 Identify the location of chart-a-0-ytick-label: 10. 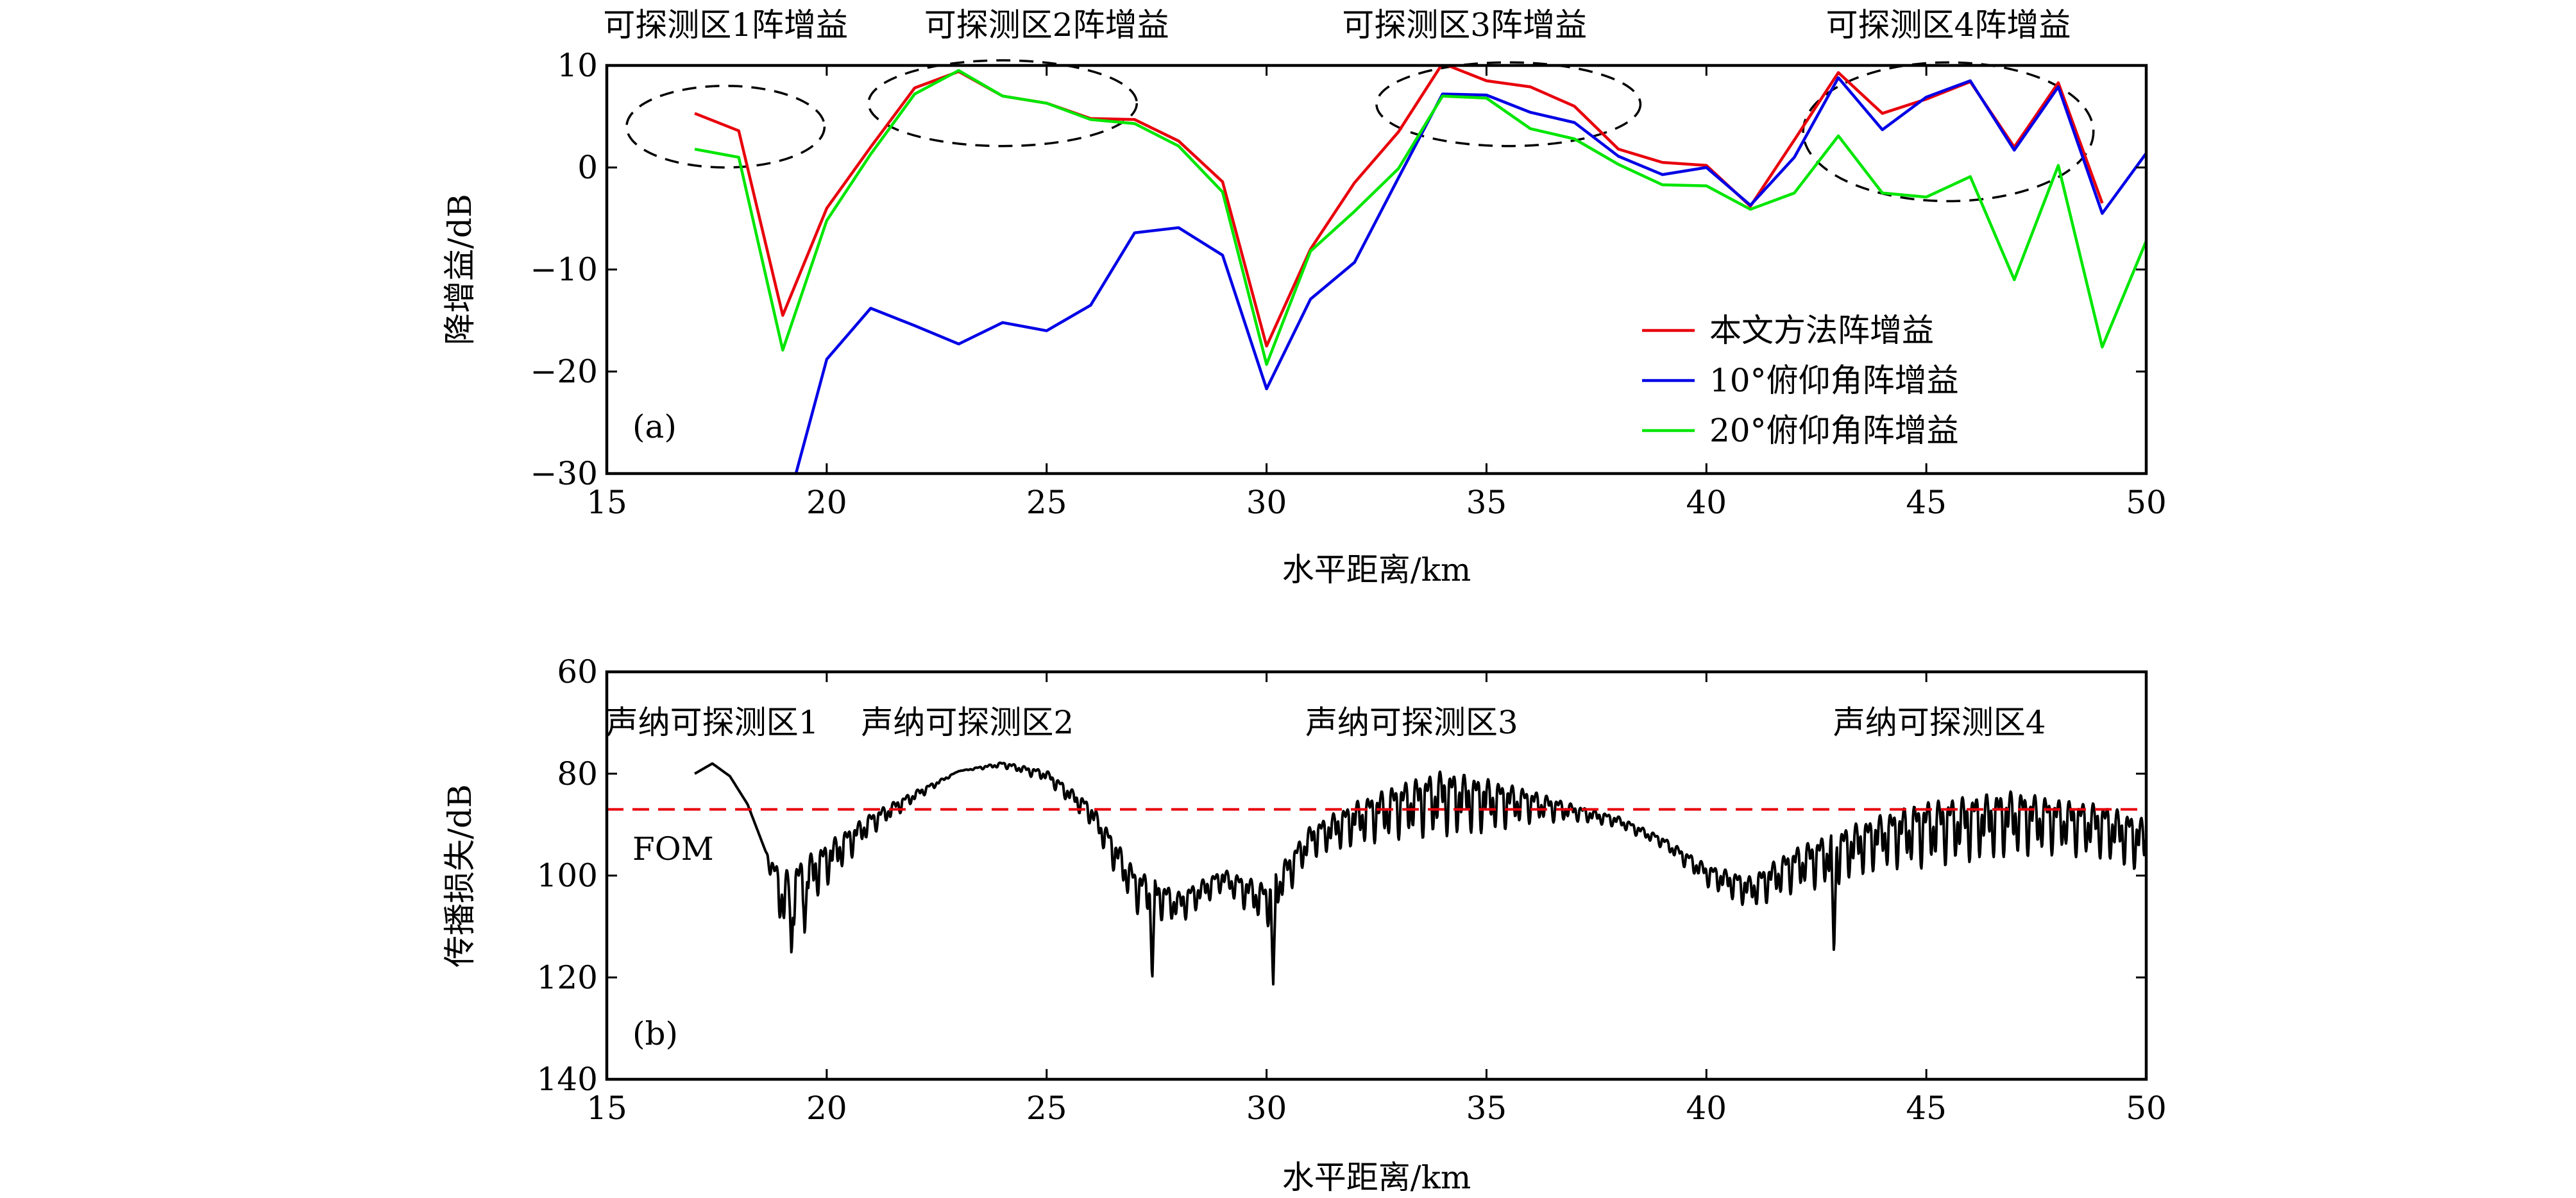
(577, 65).